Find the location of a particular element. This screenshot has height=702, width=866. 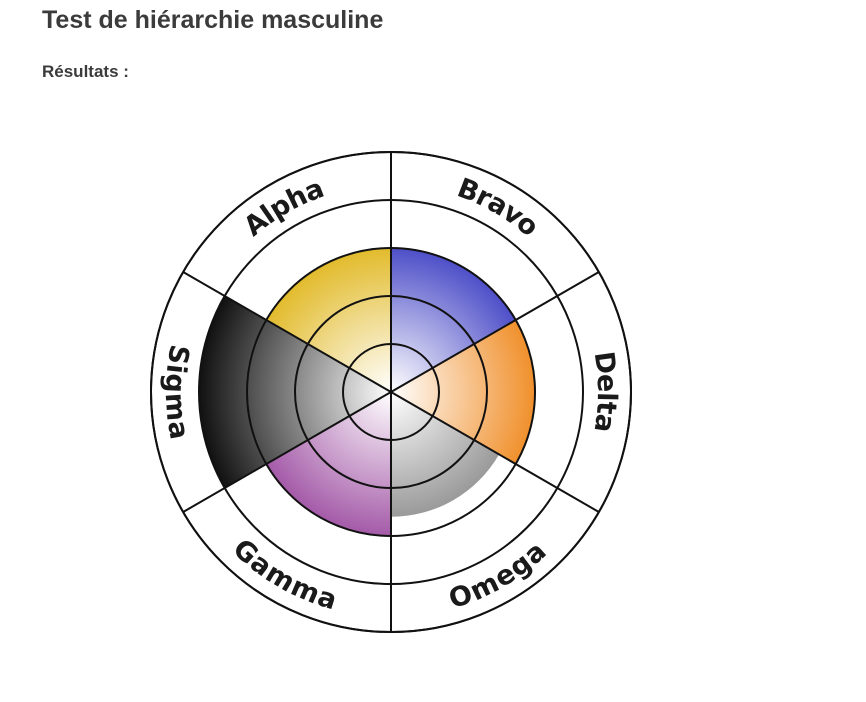

label-sigma: Sigma is located at coordinates (177, 391).